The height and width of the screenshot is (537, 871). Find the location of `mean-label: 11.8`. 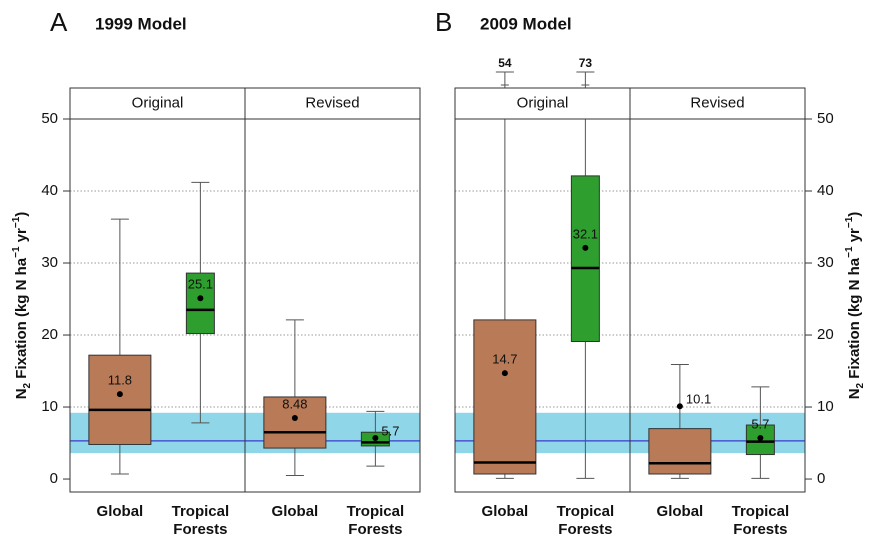

mean-label: 11.8 is located at coordinates (120, 380).